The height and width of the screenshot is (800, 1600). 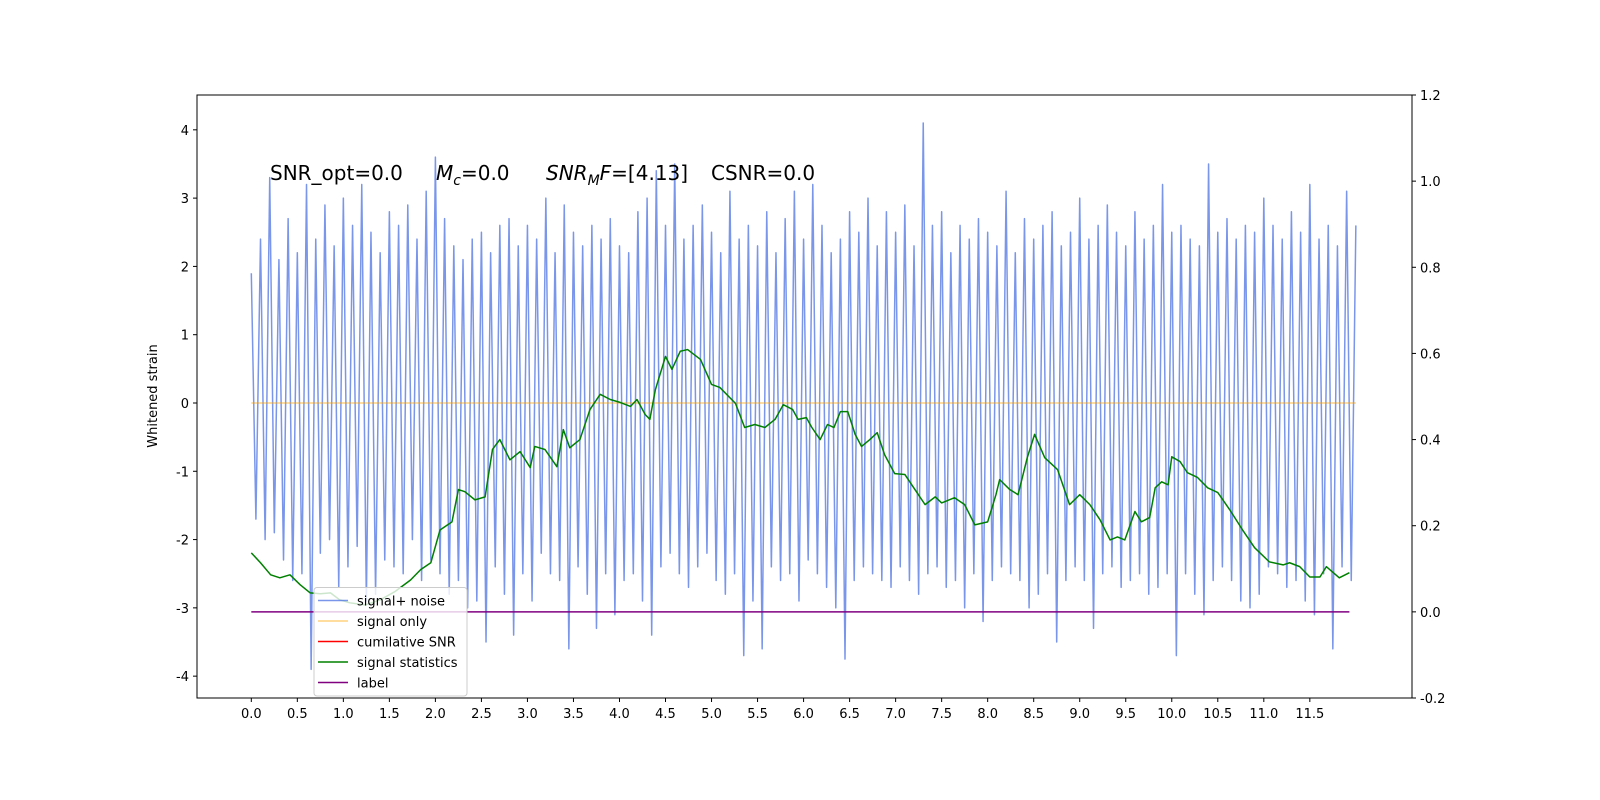 What do you see at coordinates (1432, 699) in the screenshot?
I see `y2-tick-label: -0.2` at bounding box center [1432, 699].